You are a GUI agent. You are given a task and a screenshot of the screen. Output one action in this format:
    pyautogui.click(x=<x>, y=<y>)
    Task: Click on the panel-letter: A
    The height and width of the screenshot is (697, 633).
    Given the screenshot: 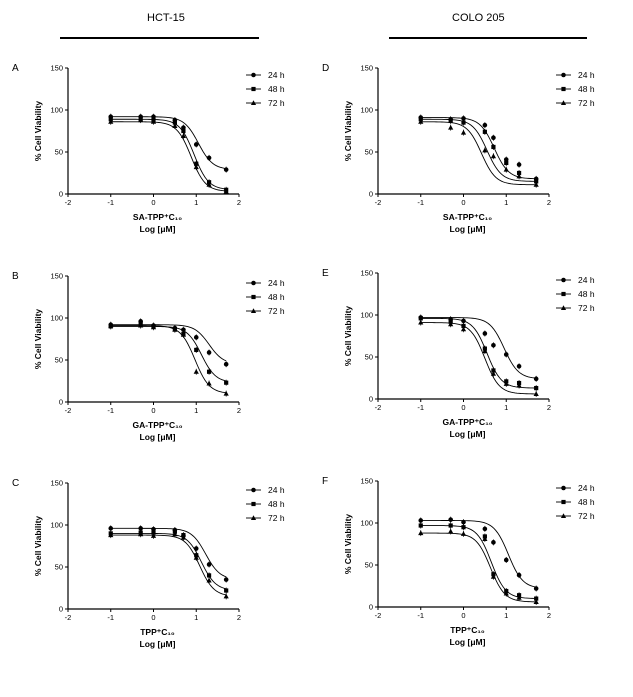 What is the action you would take?
    pyautogui.click(x=15, y=68)
    